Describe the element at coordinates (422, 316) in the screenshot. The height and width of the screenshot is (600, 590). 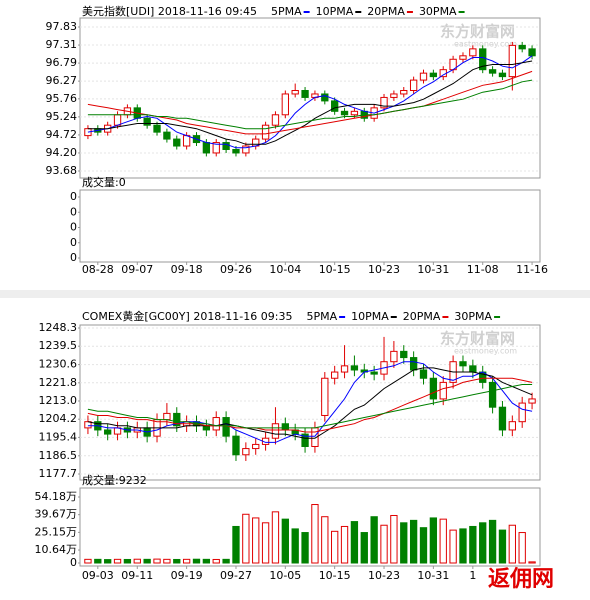
I see `legend-label: 20PMA` at that location.